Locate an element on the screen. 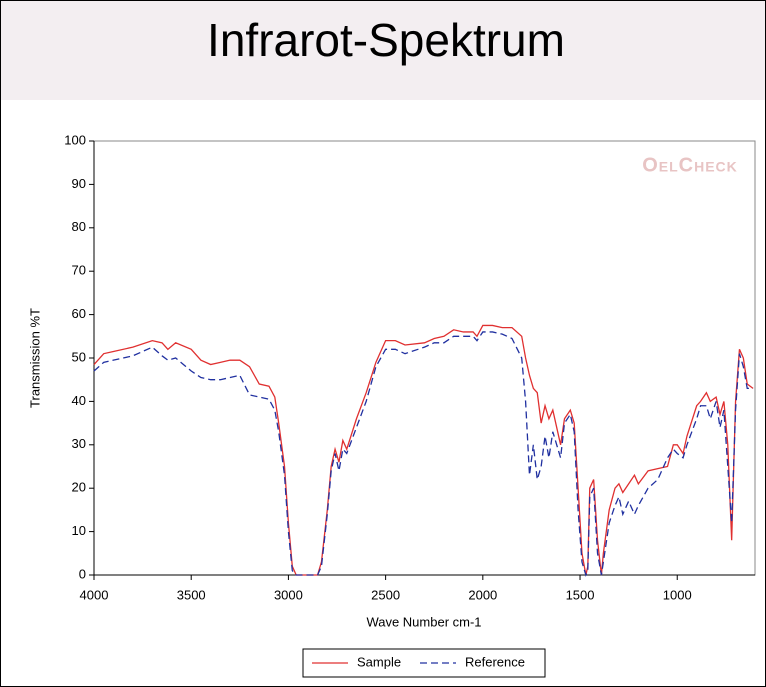  title-band is located at coordinates (383, 50).